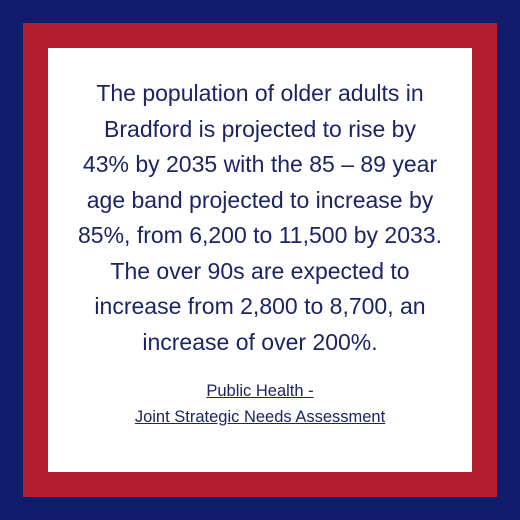 This screenshot has height=520, width=520. Describe the element at coordinates (260, 417) in the screenshot. I see `source-line: Joint Strategic Needs Assessment` at that location.